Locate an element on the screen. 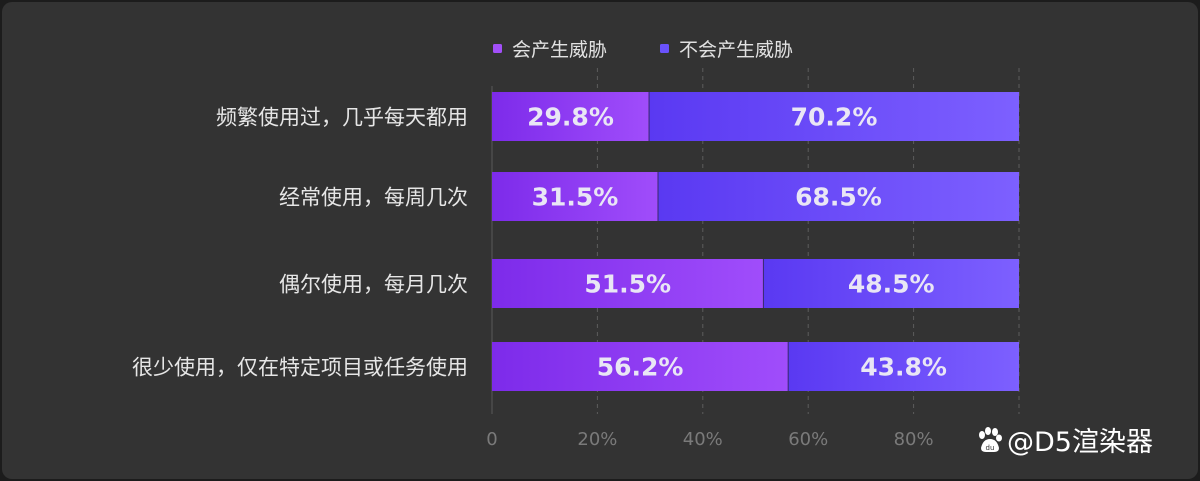  tick-label-80: 80% is located at coordinates (914, 439).